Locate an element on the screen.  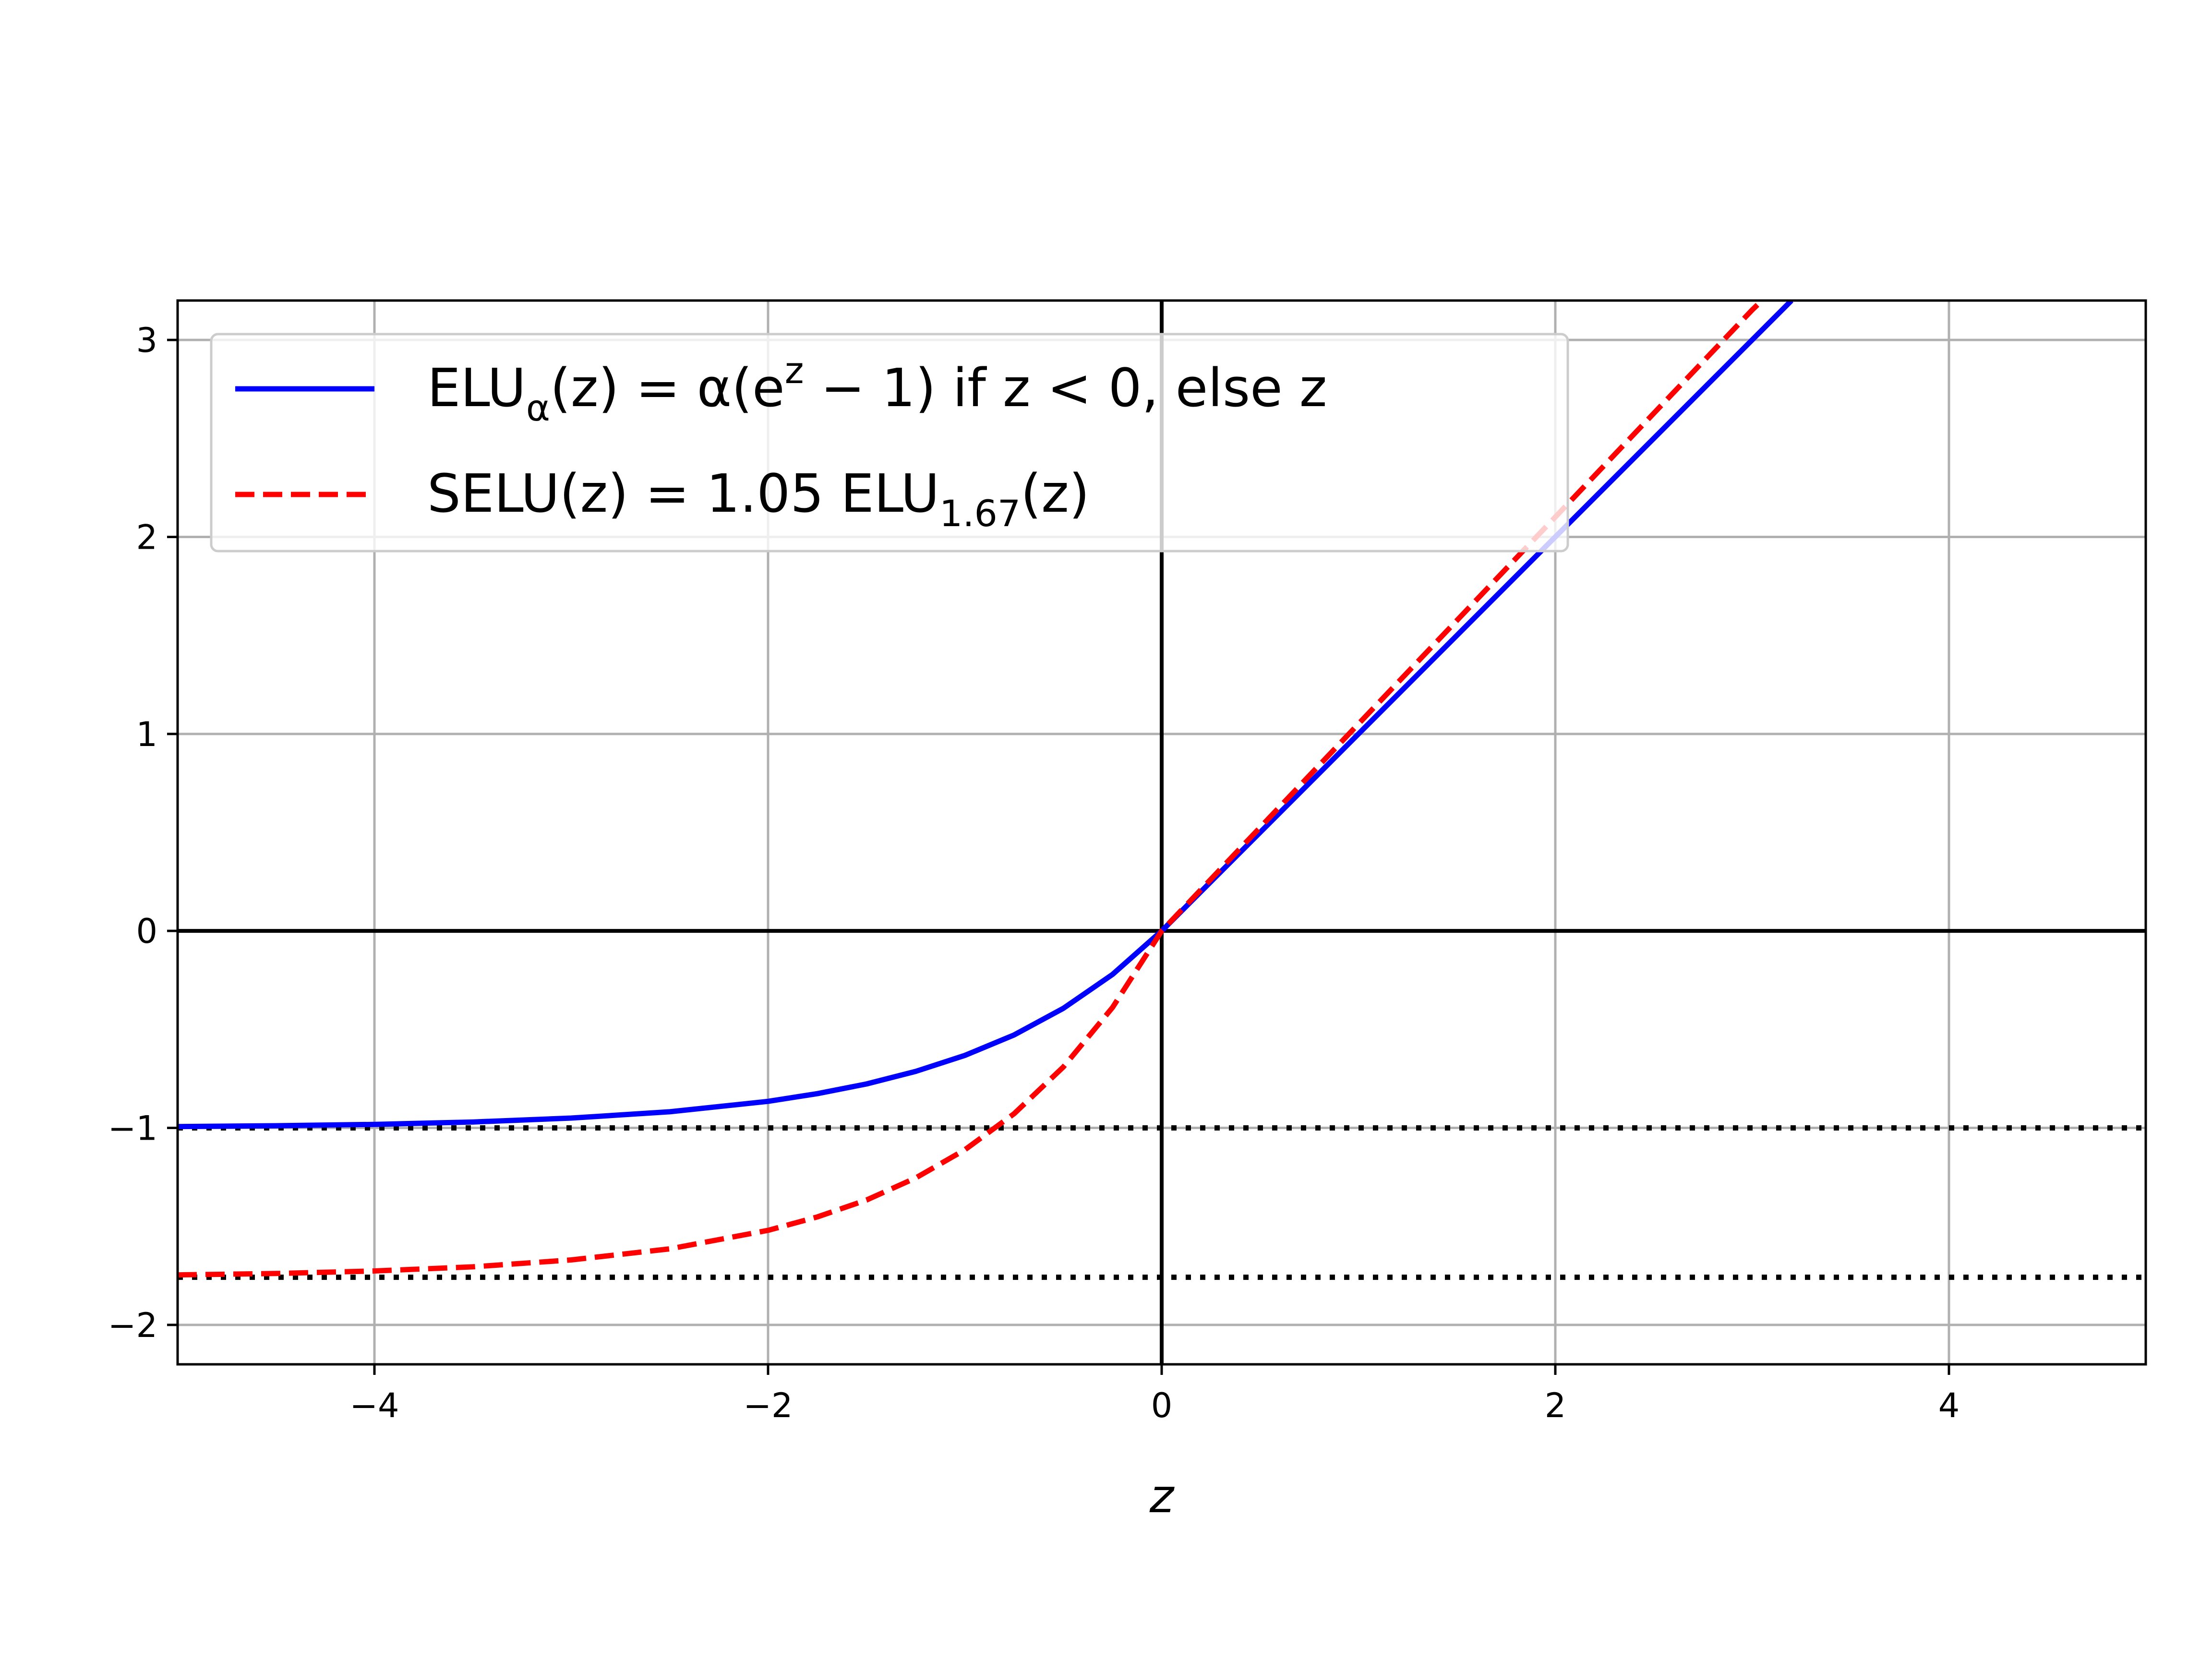
y-tick-label-4: 2 is located at coordinates (146, 538).